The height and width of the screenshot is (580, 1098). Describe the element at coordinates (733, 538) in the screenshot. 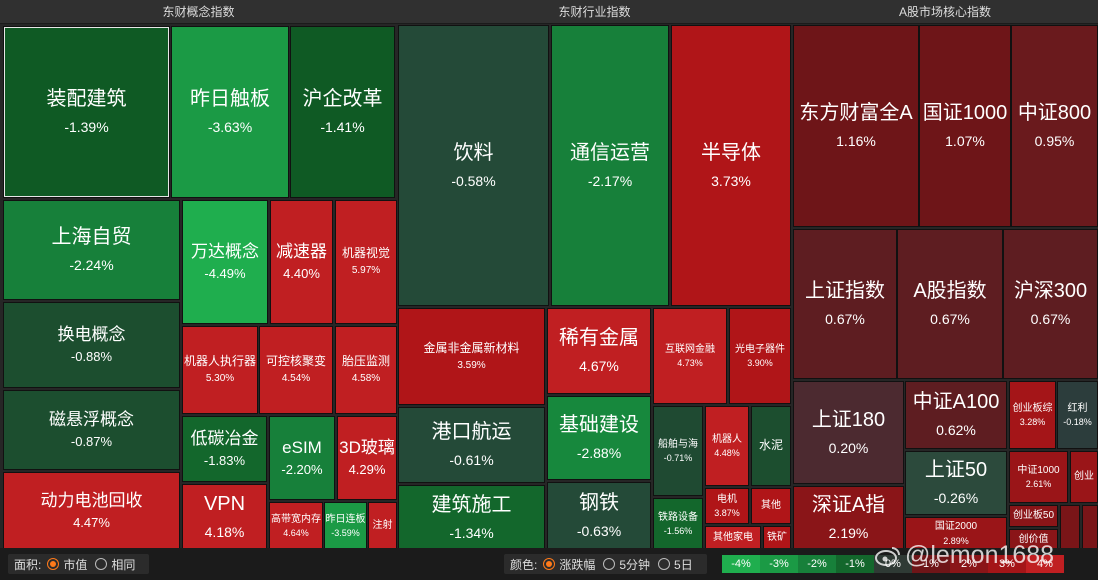

I see `industry-tile: 其他家电` at that location.